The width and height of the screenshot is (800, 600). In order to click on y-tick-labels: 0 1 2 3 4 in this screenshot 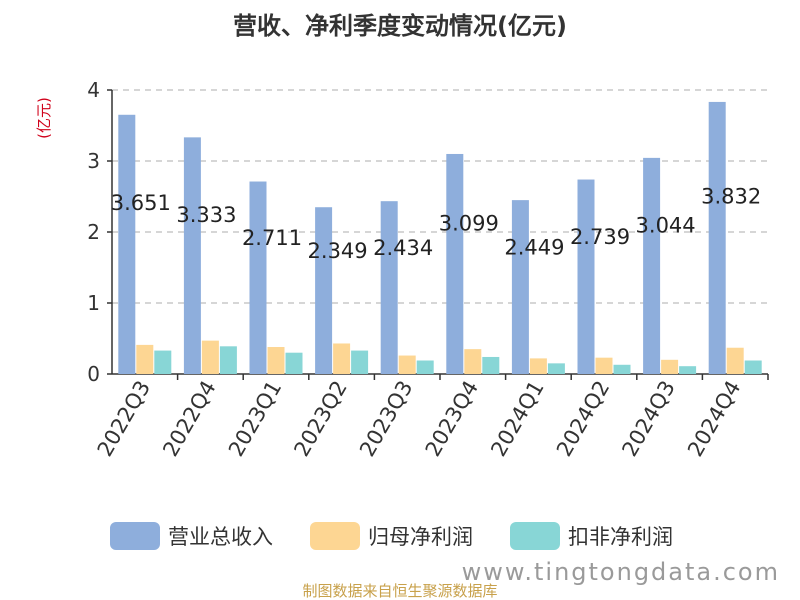, I will do `click(93, 232)`.